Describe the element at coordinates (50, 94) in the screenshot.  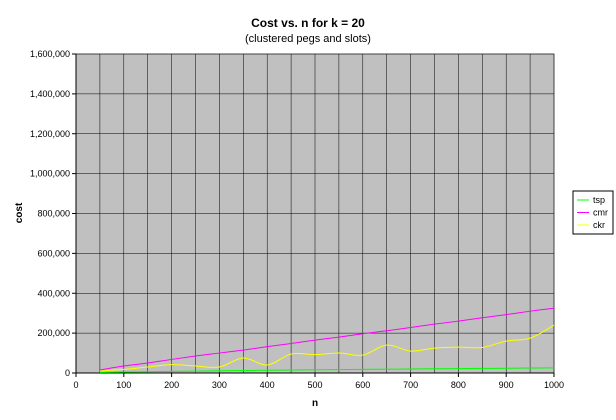
I see `y-tick-label: 1,400,000` at that location.